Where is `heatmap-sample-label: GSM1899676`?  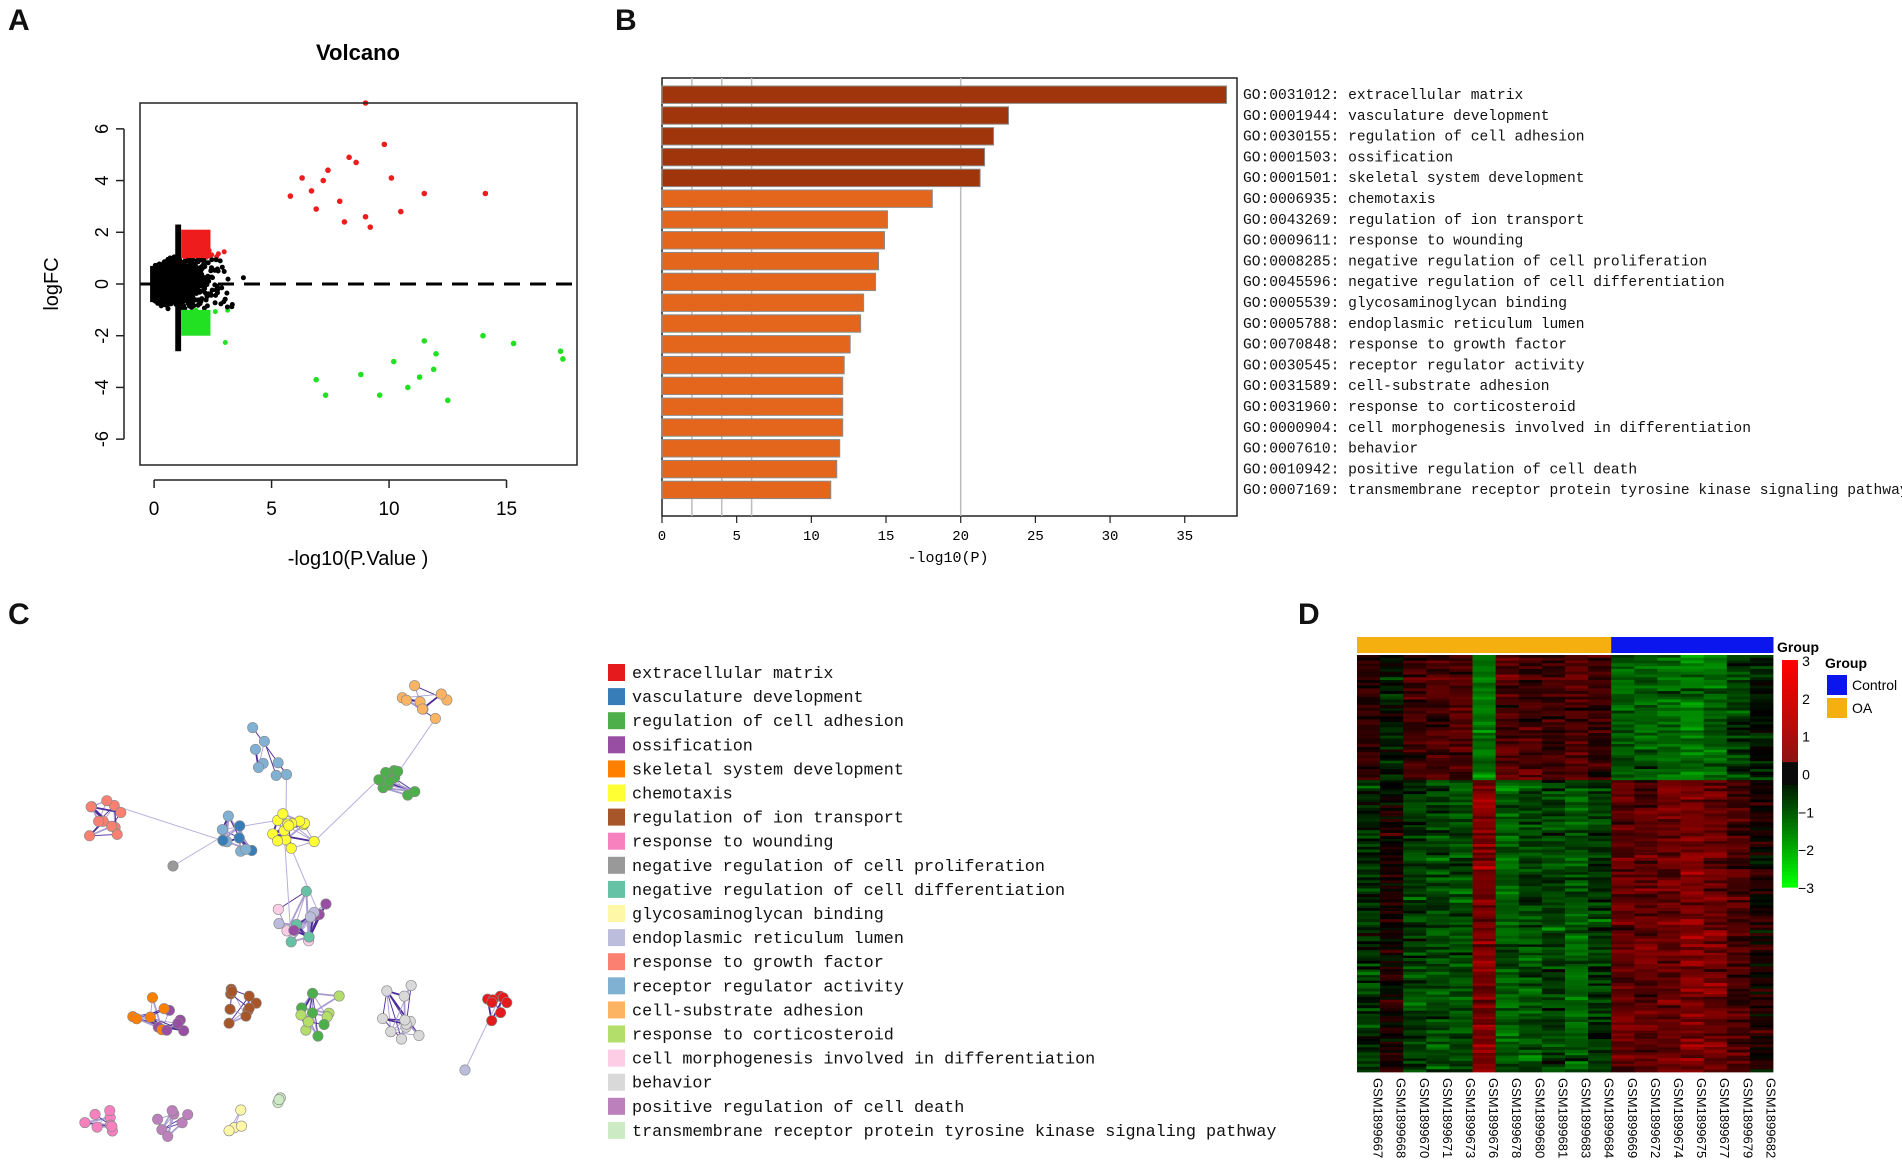 heatmap-sample-label: GSM1899676 is located at coordinates (1493, 1118).